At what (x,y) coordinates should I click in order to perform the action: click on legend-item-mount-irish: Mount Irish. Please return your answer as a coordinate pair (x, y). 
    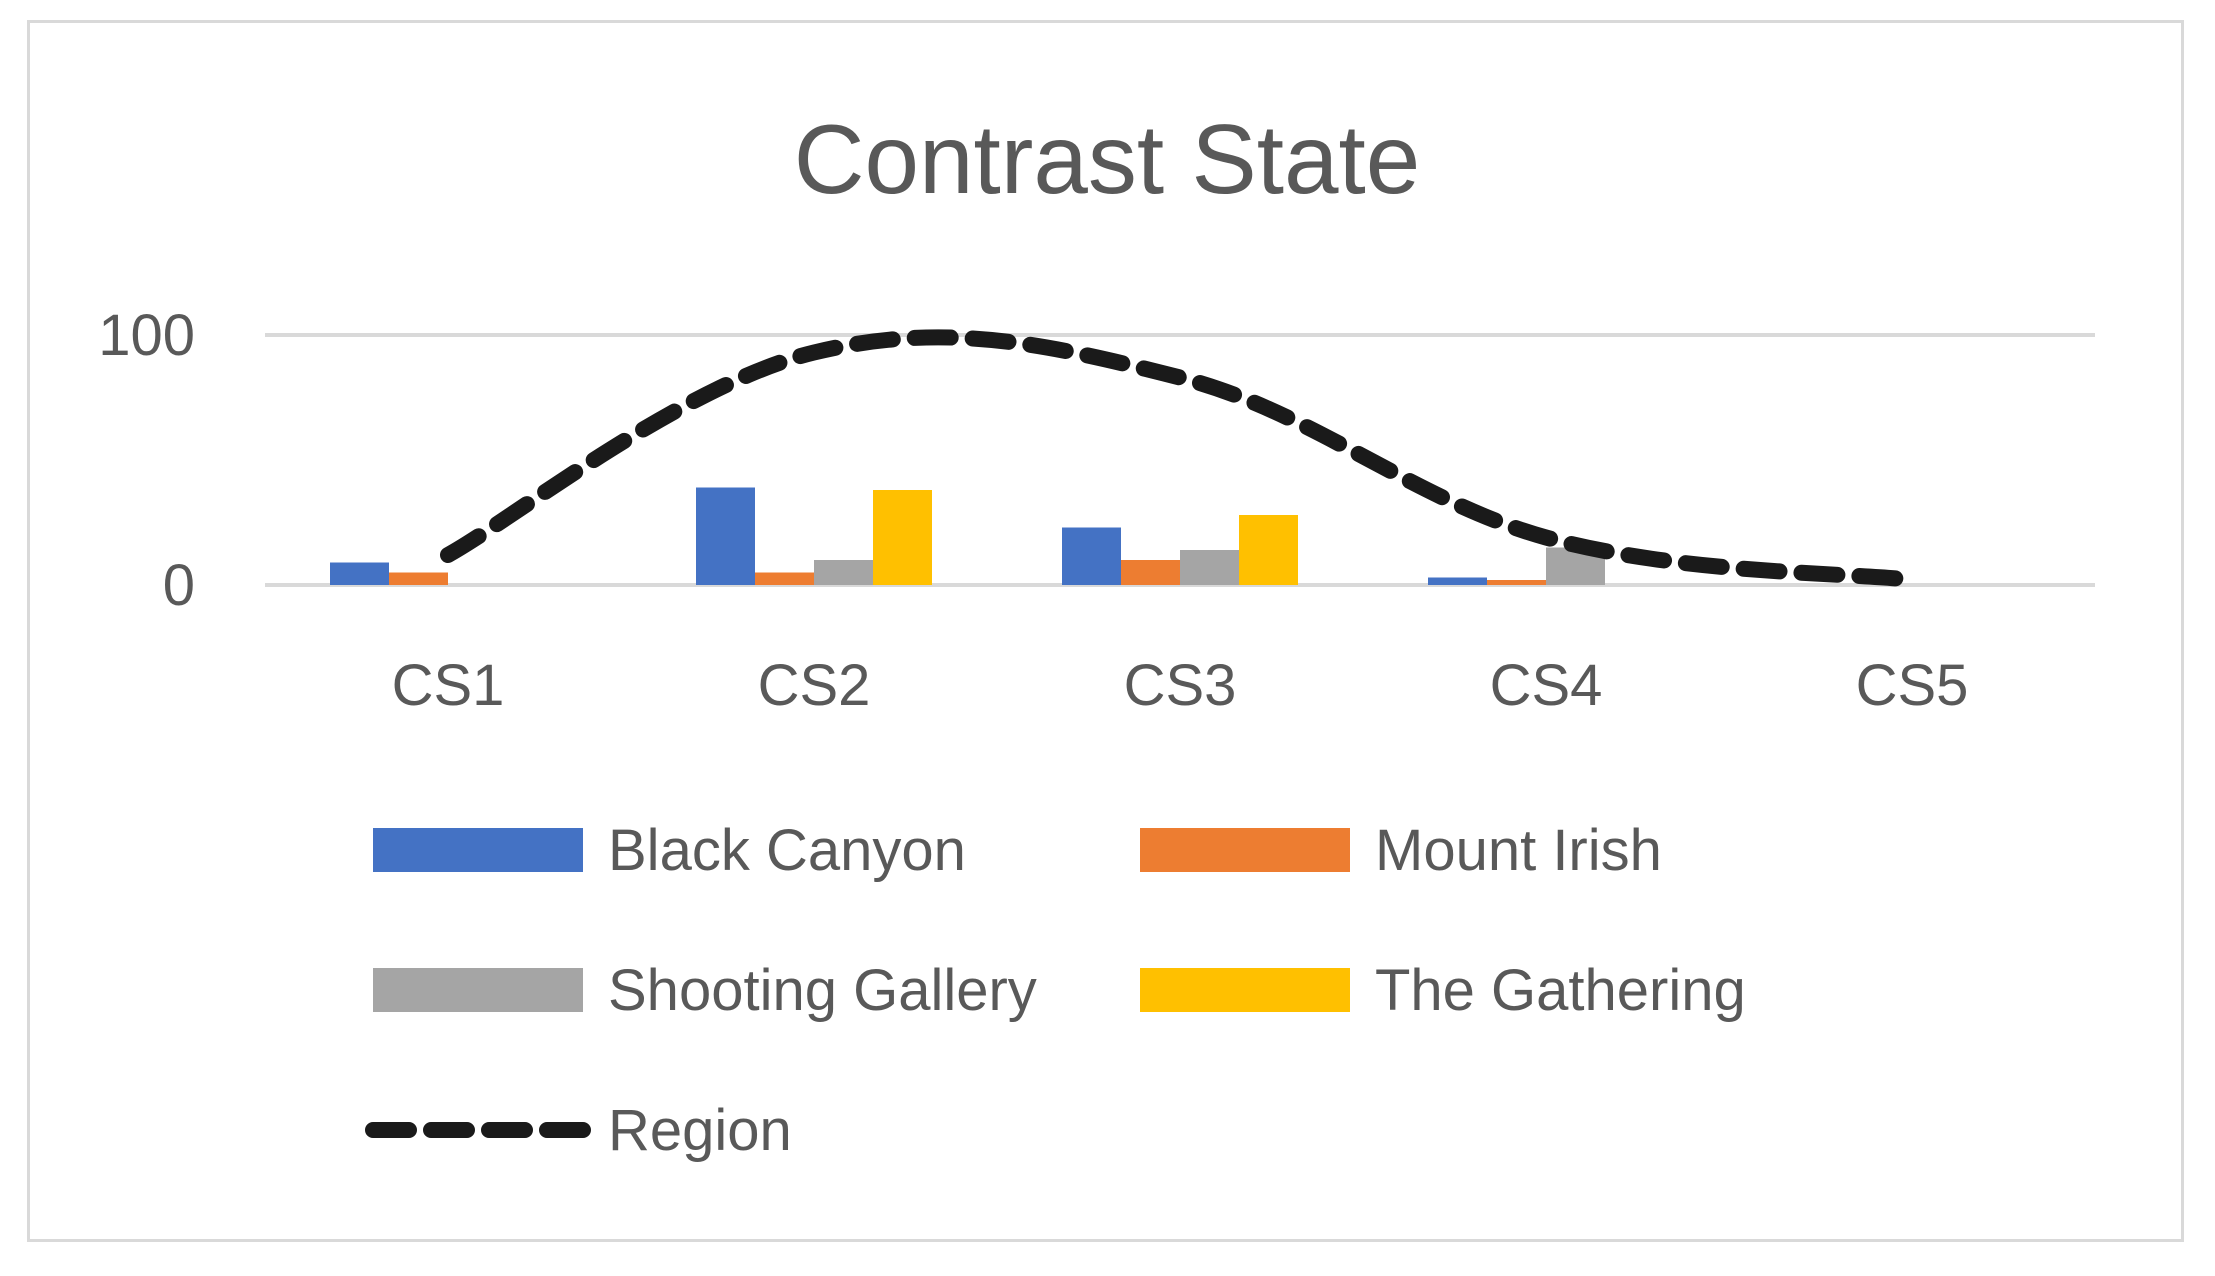
    Looking at the image, I should click on (1401, 850).